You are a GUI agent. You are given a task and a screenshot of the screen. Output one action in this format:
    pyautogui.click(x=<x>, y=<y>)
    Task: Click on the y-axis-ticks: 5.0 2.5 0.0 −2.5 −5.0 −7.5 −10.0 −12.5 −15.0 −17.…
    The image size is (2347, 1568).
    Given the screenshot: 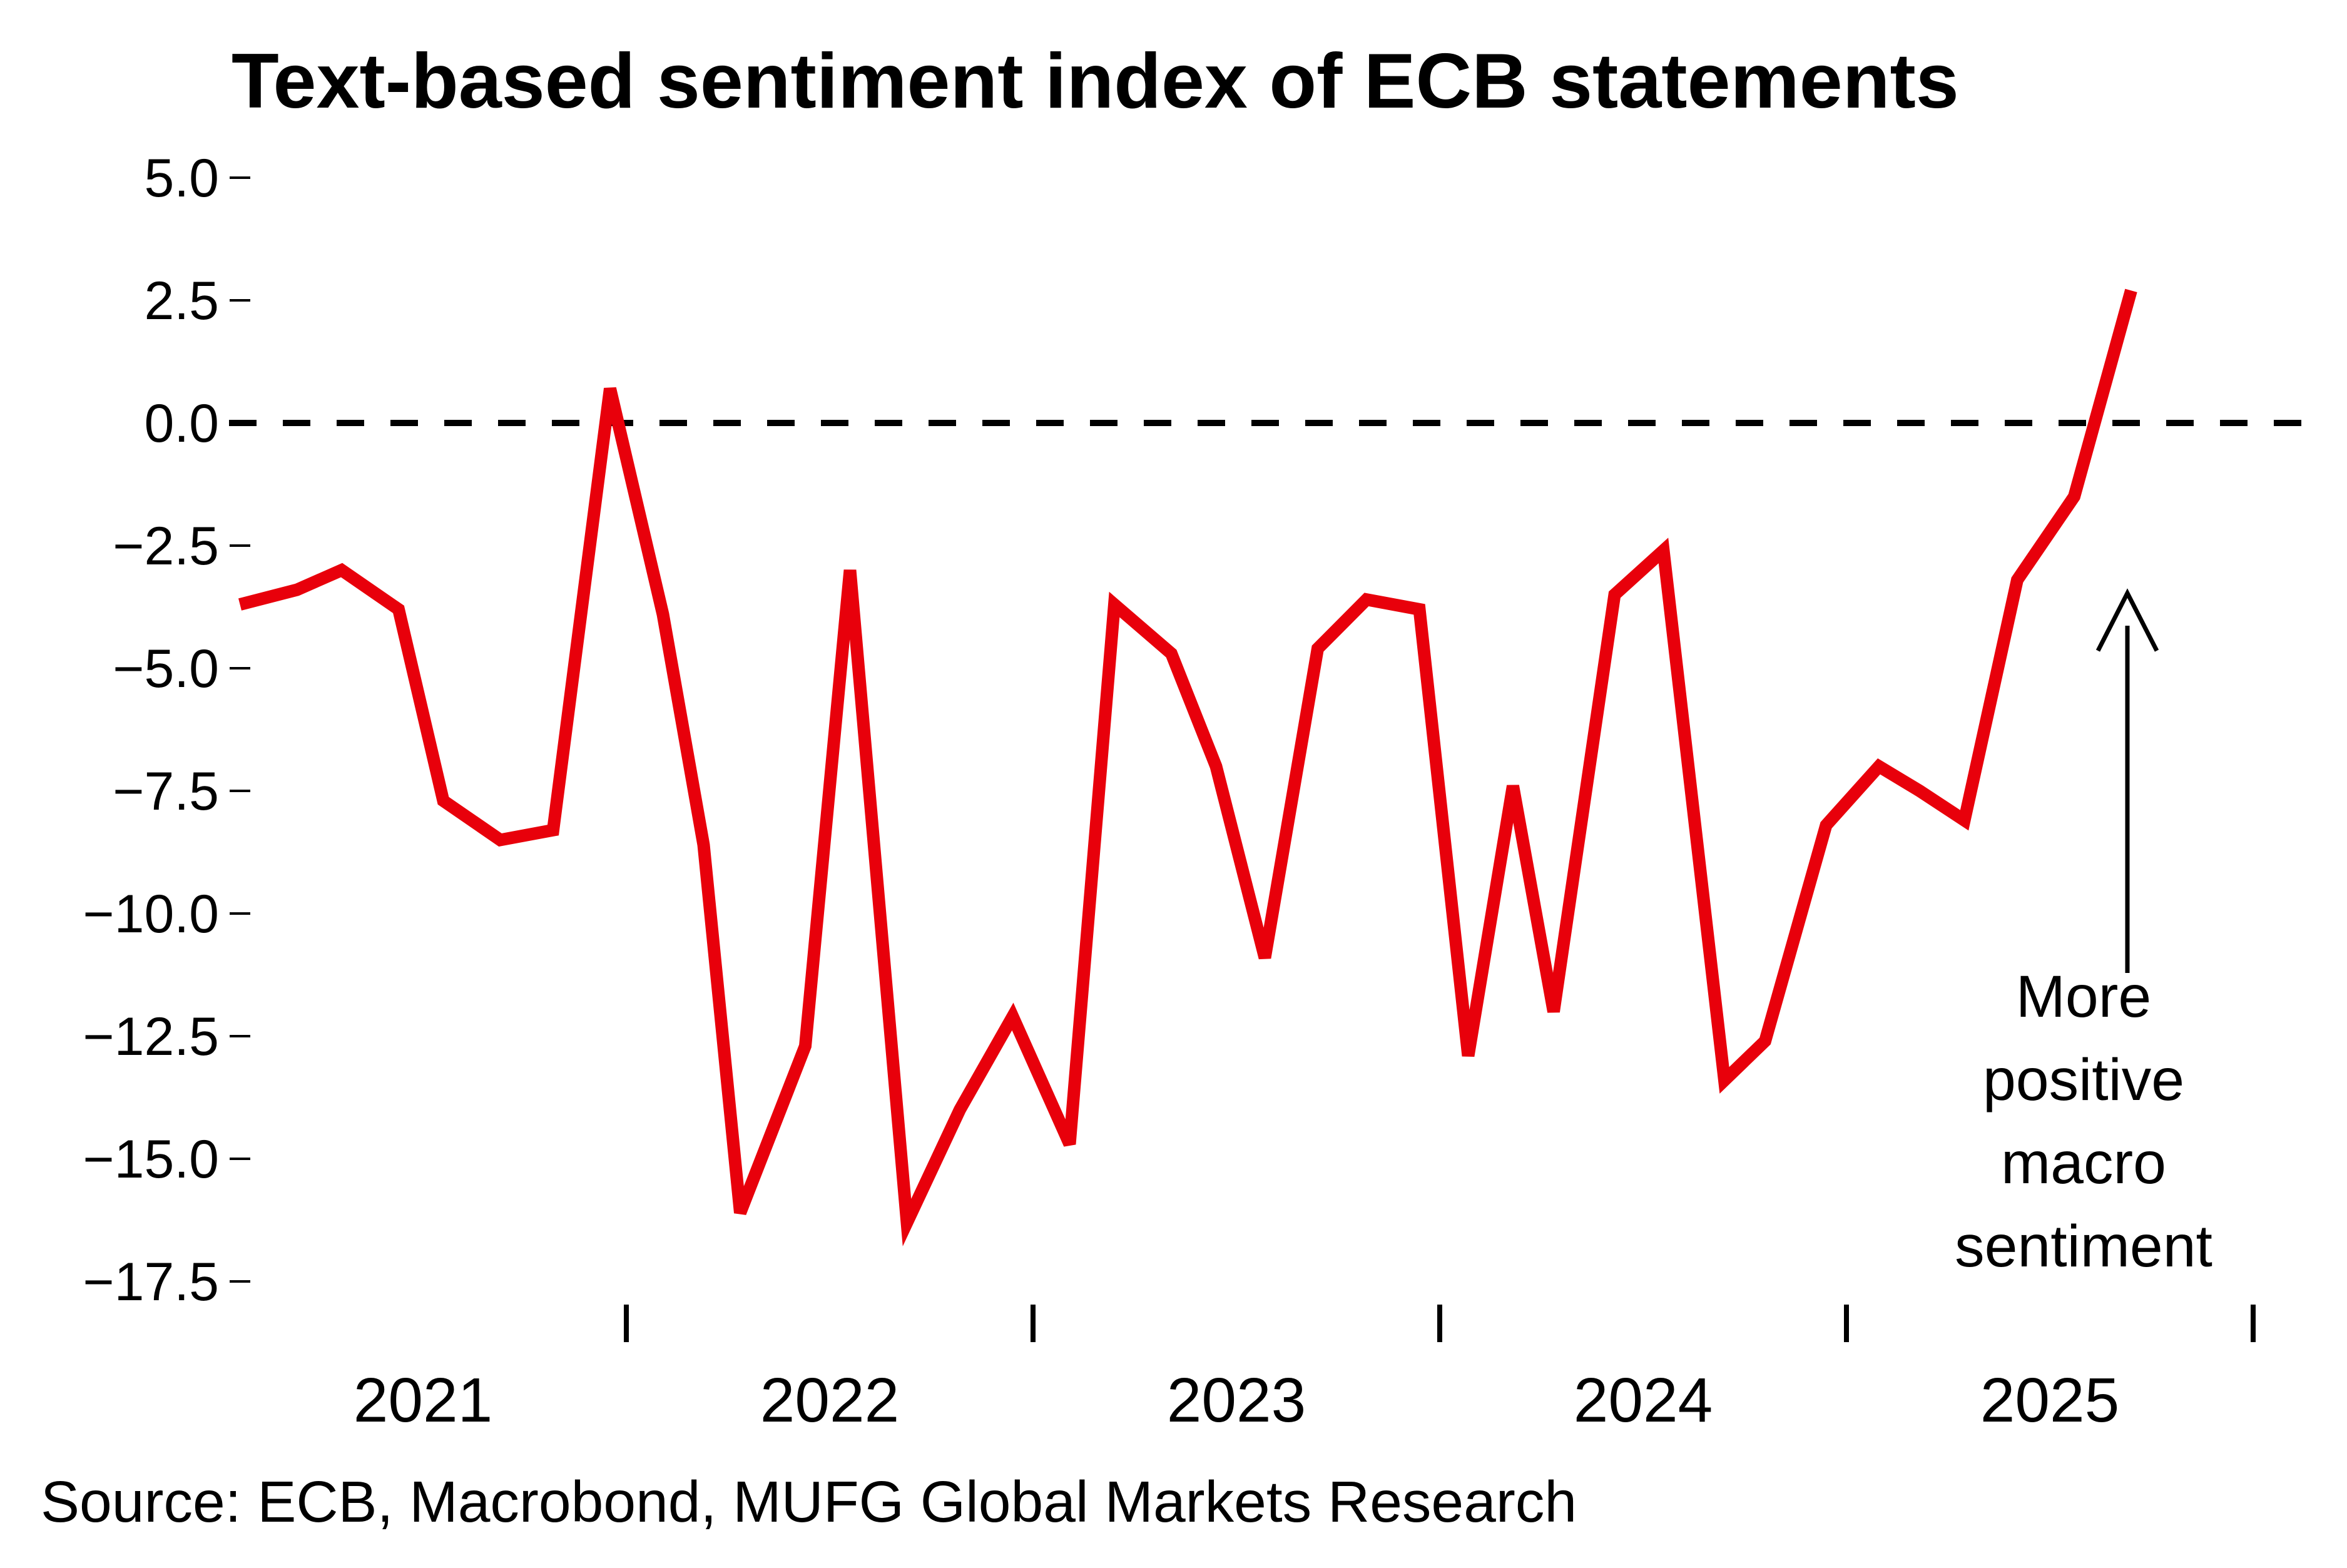 What is the action you would take?
    pyautogui.click(x=167, y=730)
    